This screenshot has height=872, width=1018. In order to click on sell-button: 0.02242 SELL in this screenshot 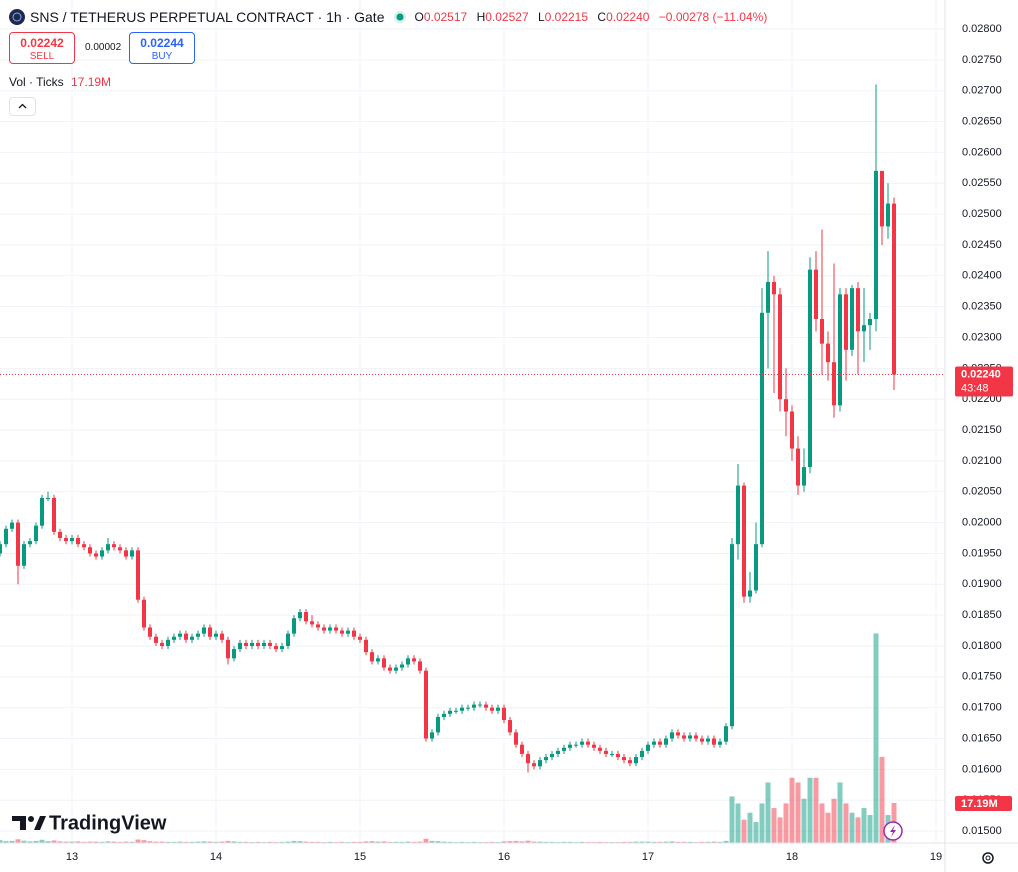, I will do `click(42, 48)`.